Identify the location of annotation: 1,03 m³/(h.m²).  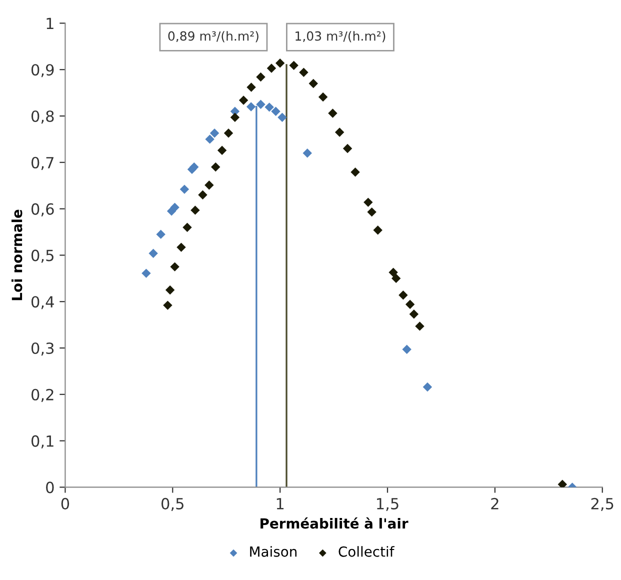
(341, 36).